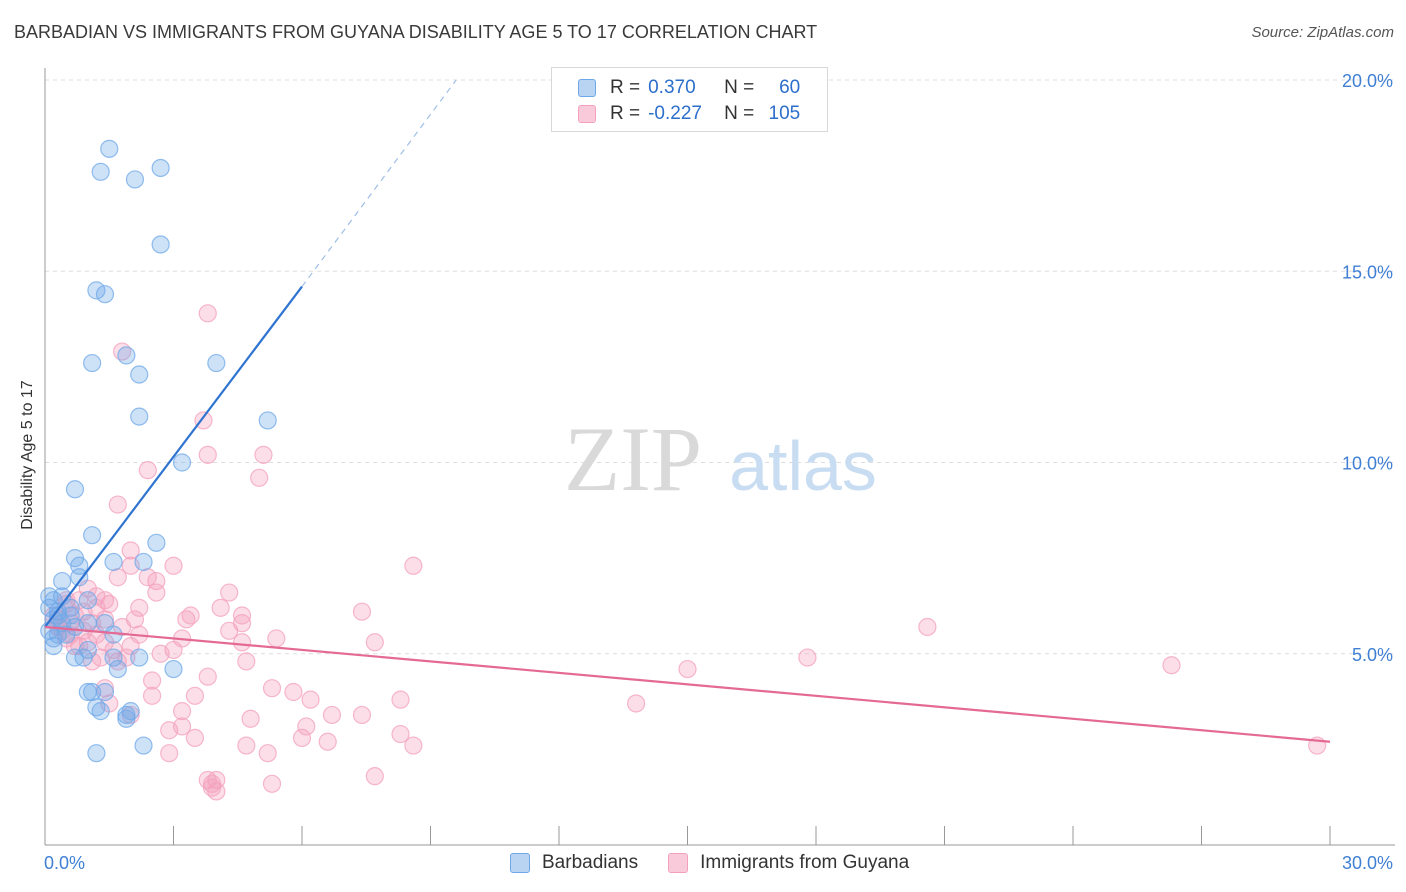 Image resolution: width=1406 pixels, height=892 pixels. Describe the element at coordinates (1367, 272) in the screenshot. I see `y-tick-label: 15.0%` at that location.